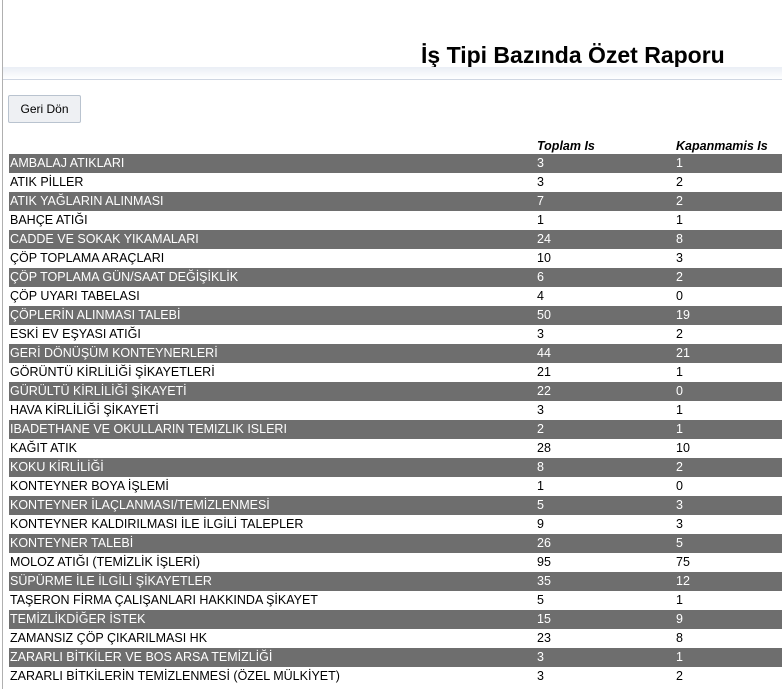 This screenshot has height=689, width=782. What do you see at coordinates (728, 391) in the screenshot?
I see `cell-open-count: 0` at bounding box center [728, 391].